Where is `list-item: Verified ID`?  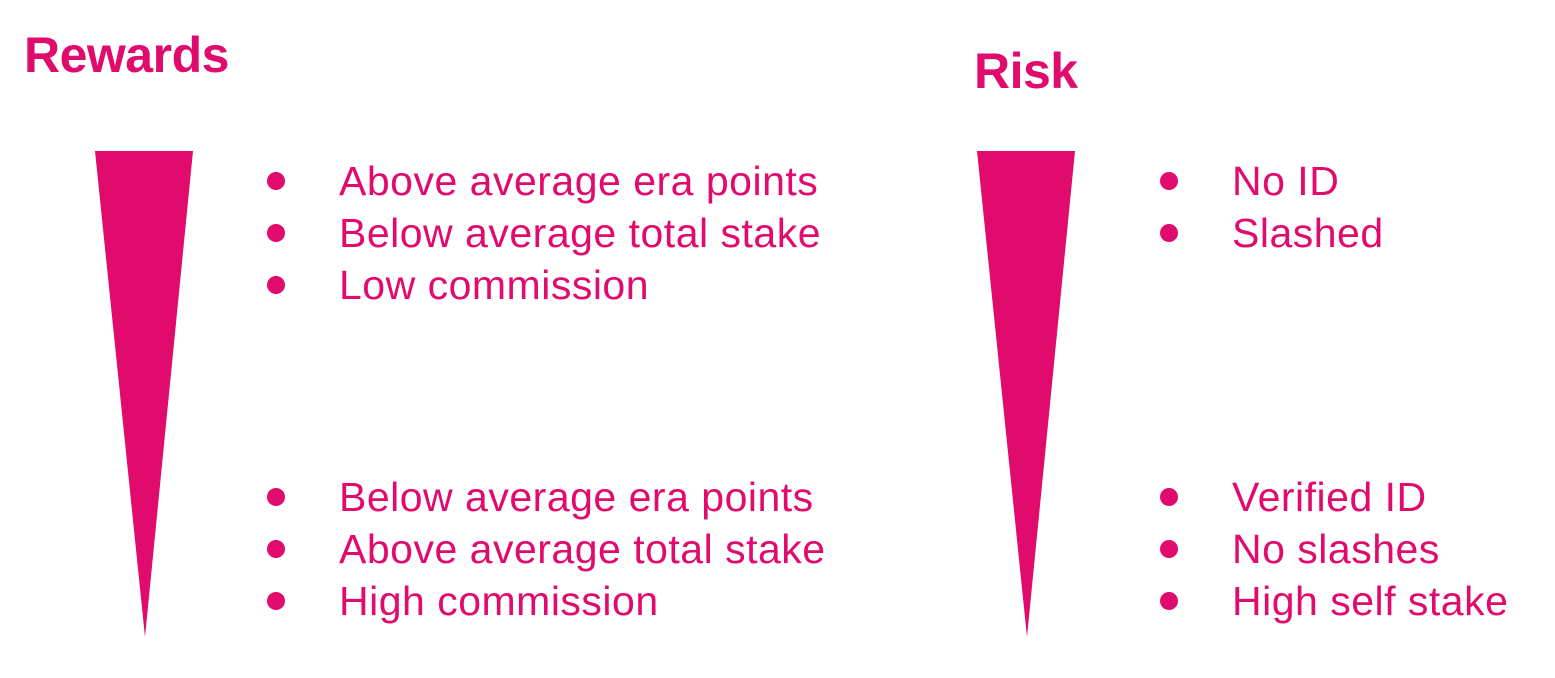 list-item: Verified ID is located at coordinates (1334, 497).